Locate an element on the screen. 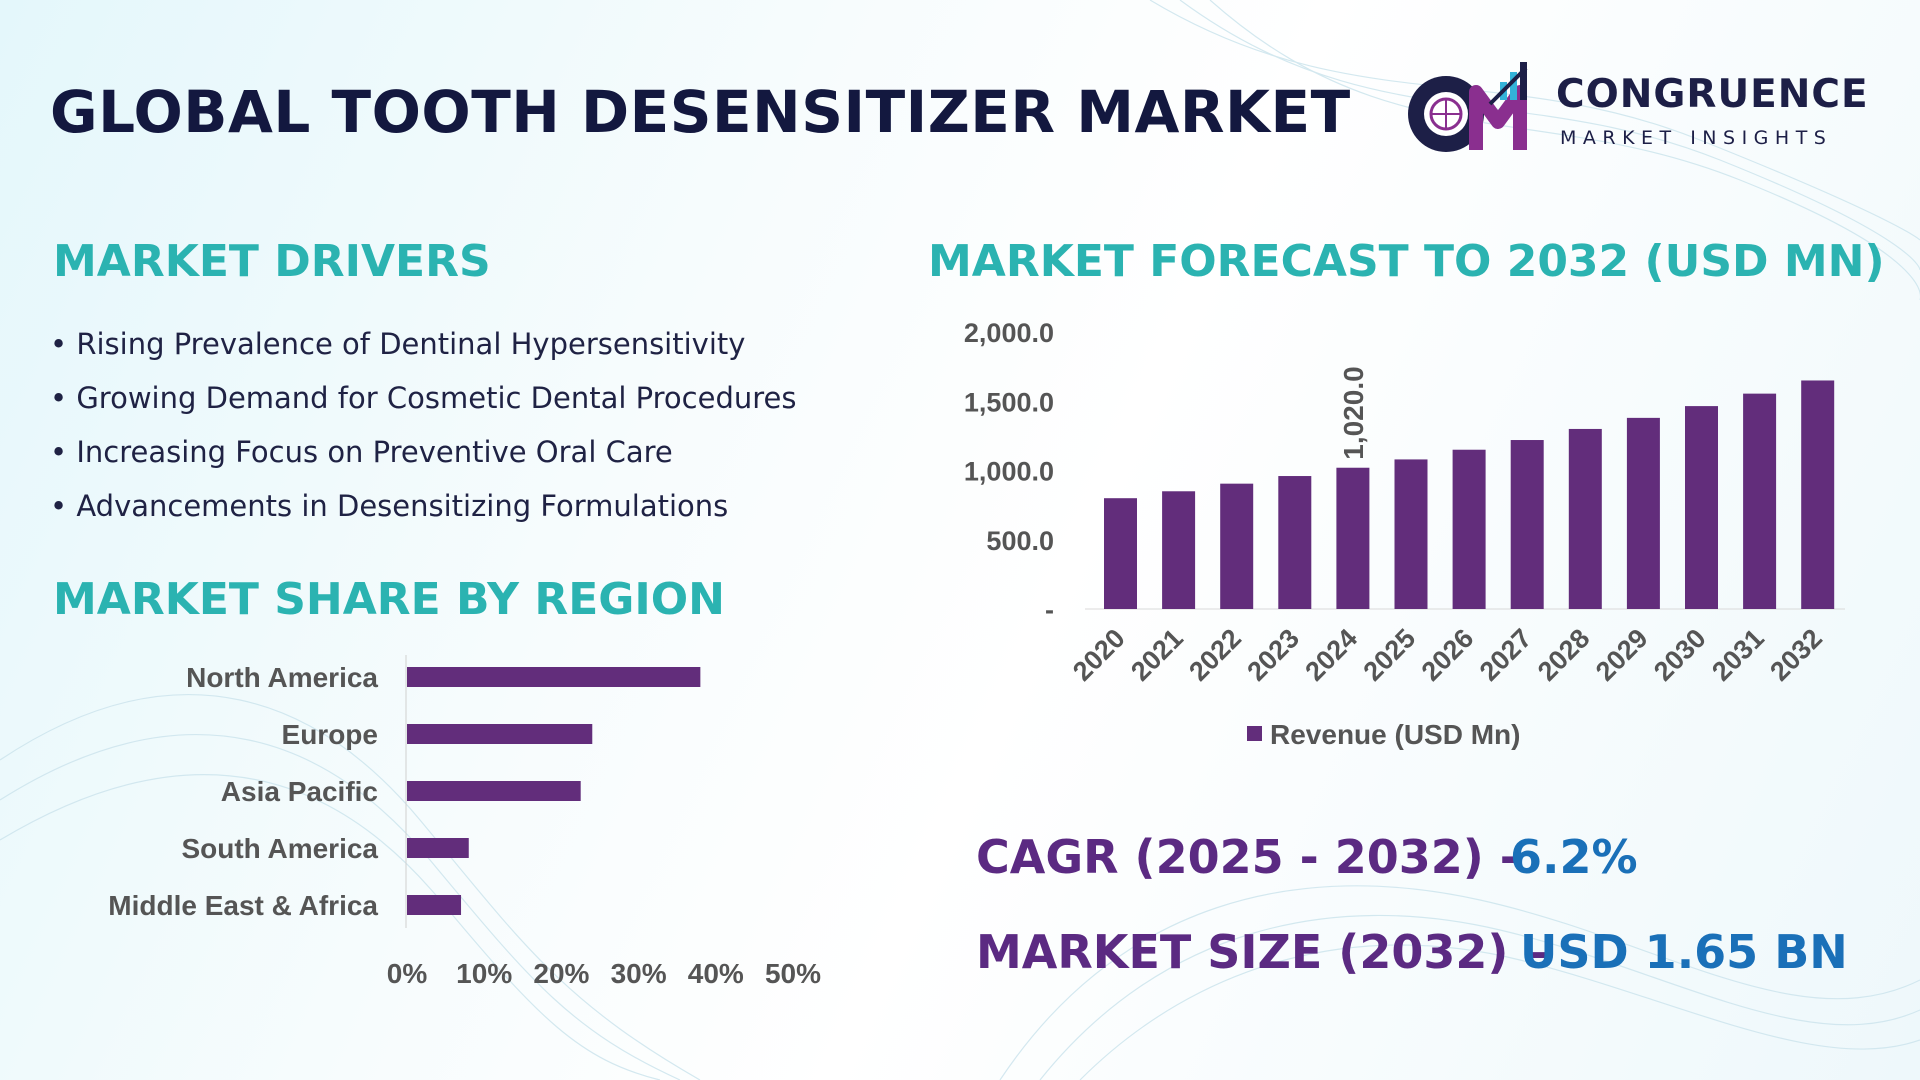 Image resolution: width=1920 pixels, height=1080 pixels. x-tick-label: 2027 is located at coordinates (1506, 655).